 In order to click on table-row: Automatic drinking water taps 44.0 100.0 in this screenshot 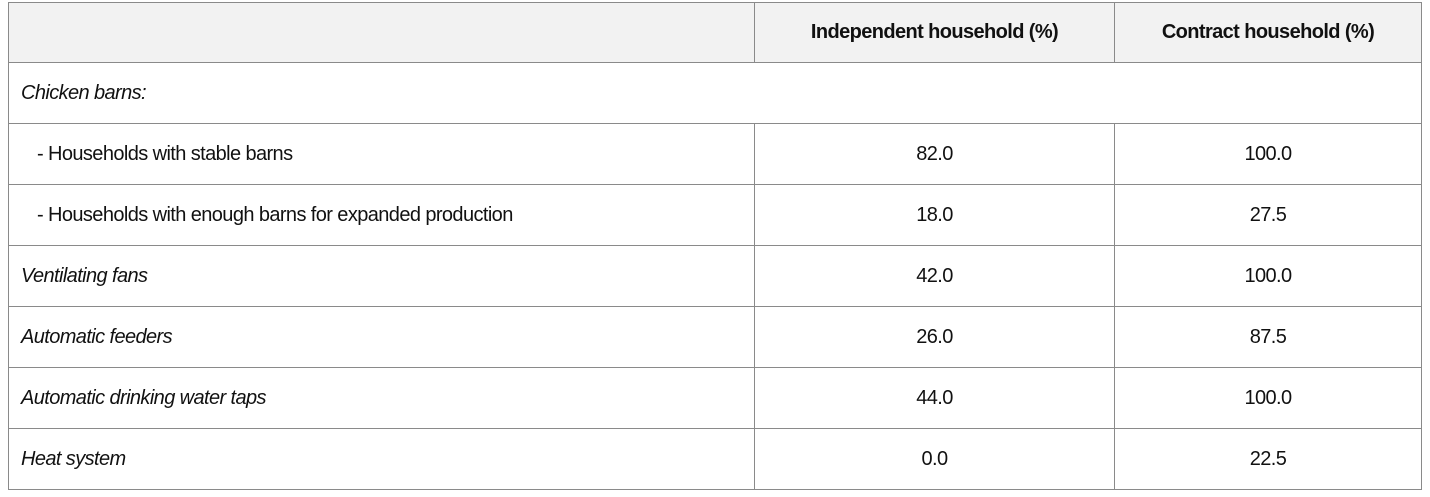, I will do `click(715, 398)`.